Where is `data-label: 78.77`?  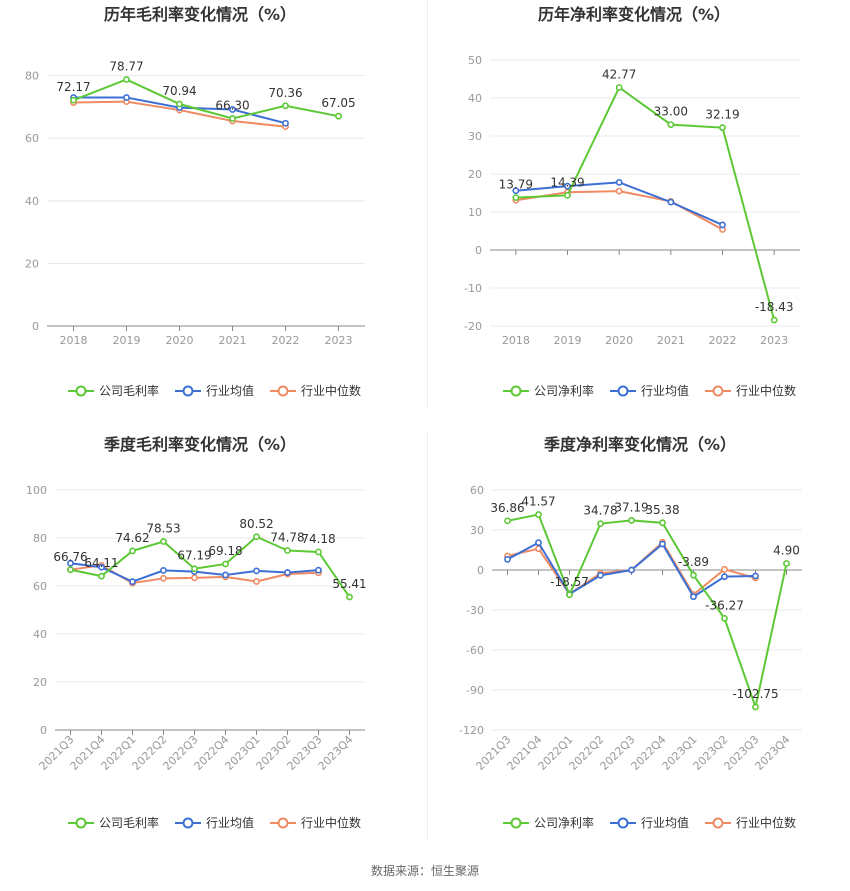
data-label: 78.77 is located at coordinates (126, 66).